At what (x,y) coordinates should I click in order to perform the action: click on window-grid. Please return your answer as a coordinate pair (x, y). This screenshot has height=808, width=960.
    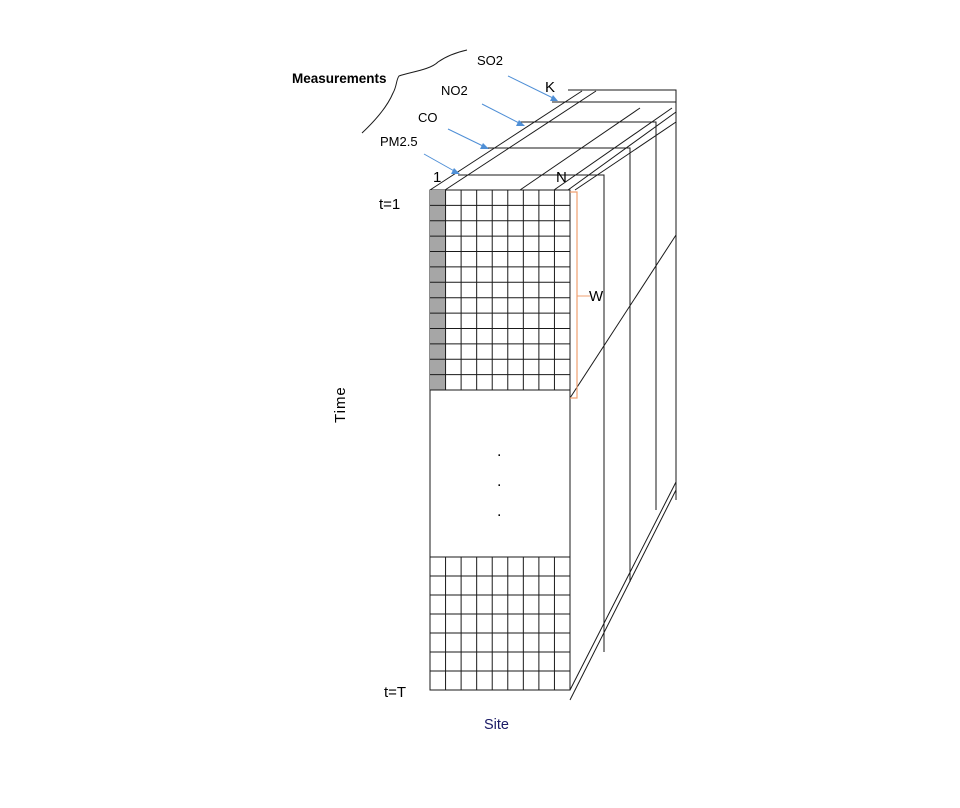
    Looking at the image, I should click on (500, 290).